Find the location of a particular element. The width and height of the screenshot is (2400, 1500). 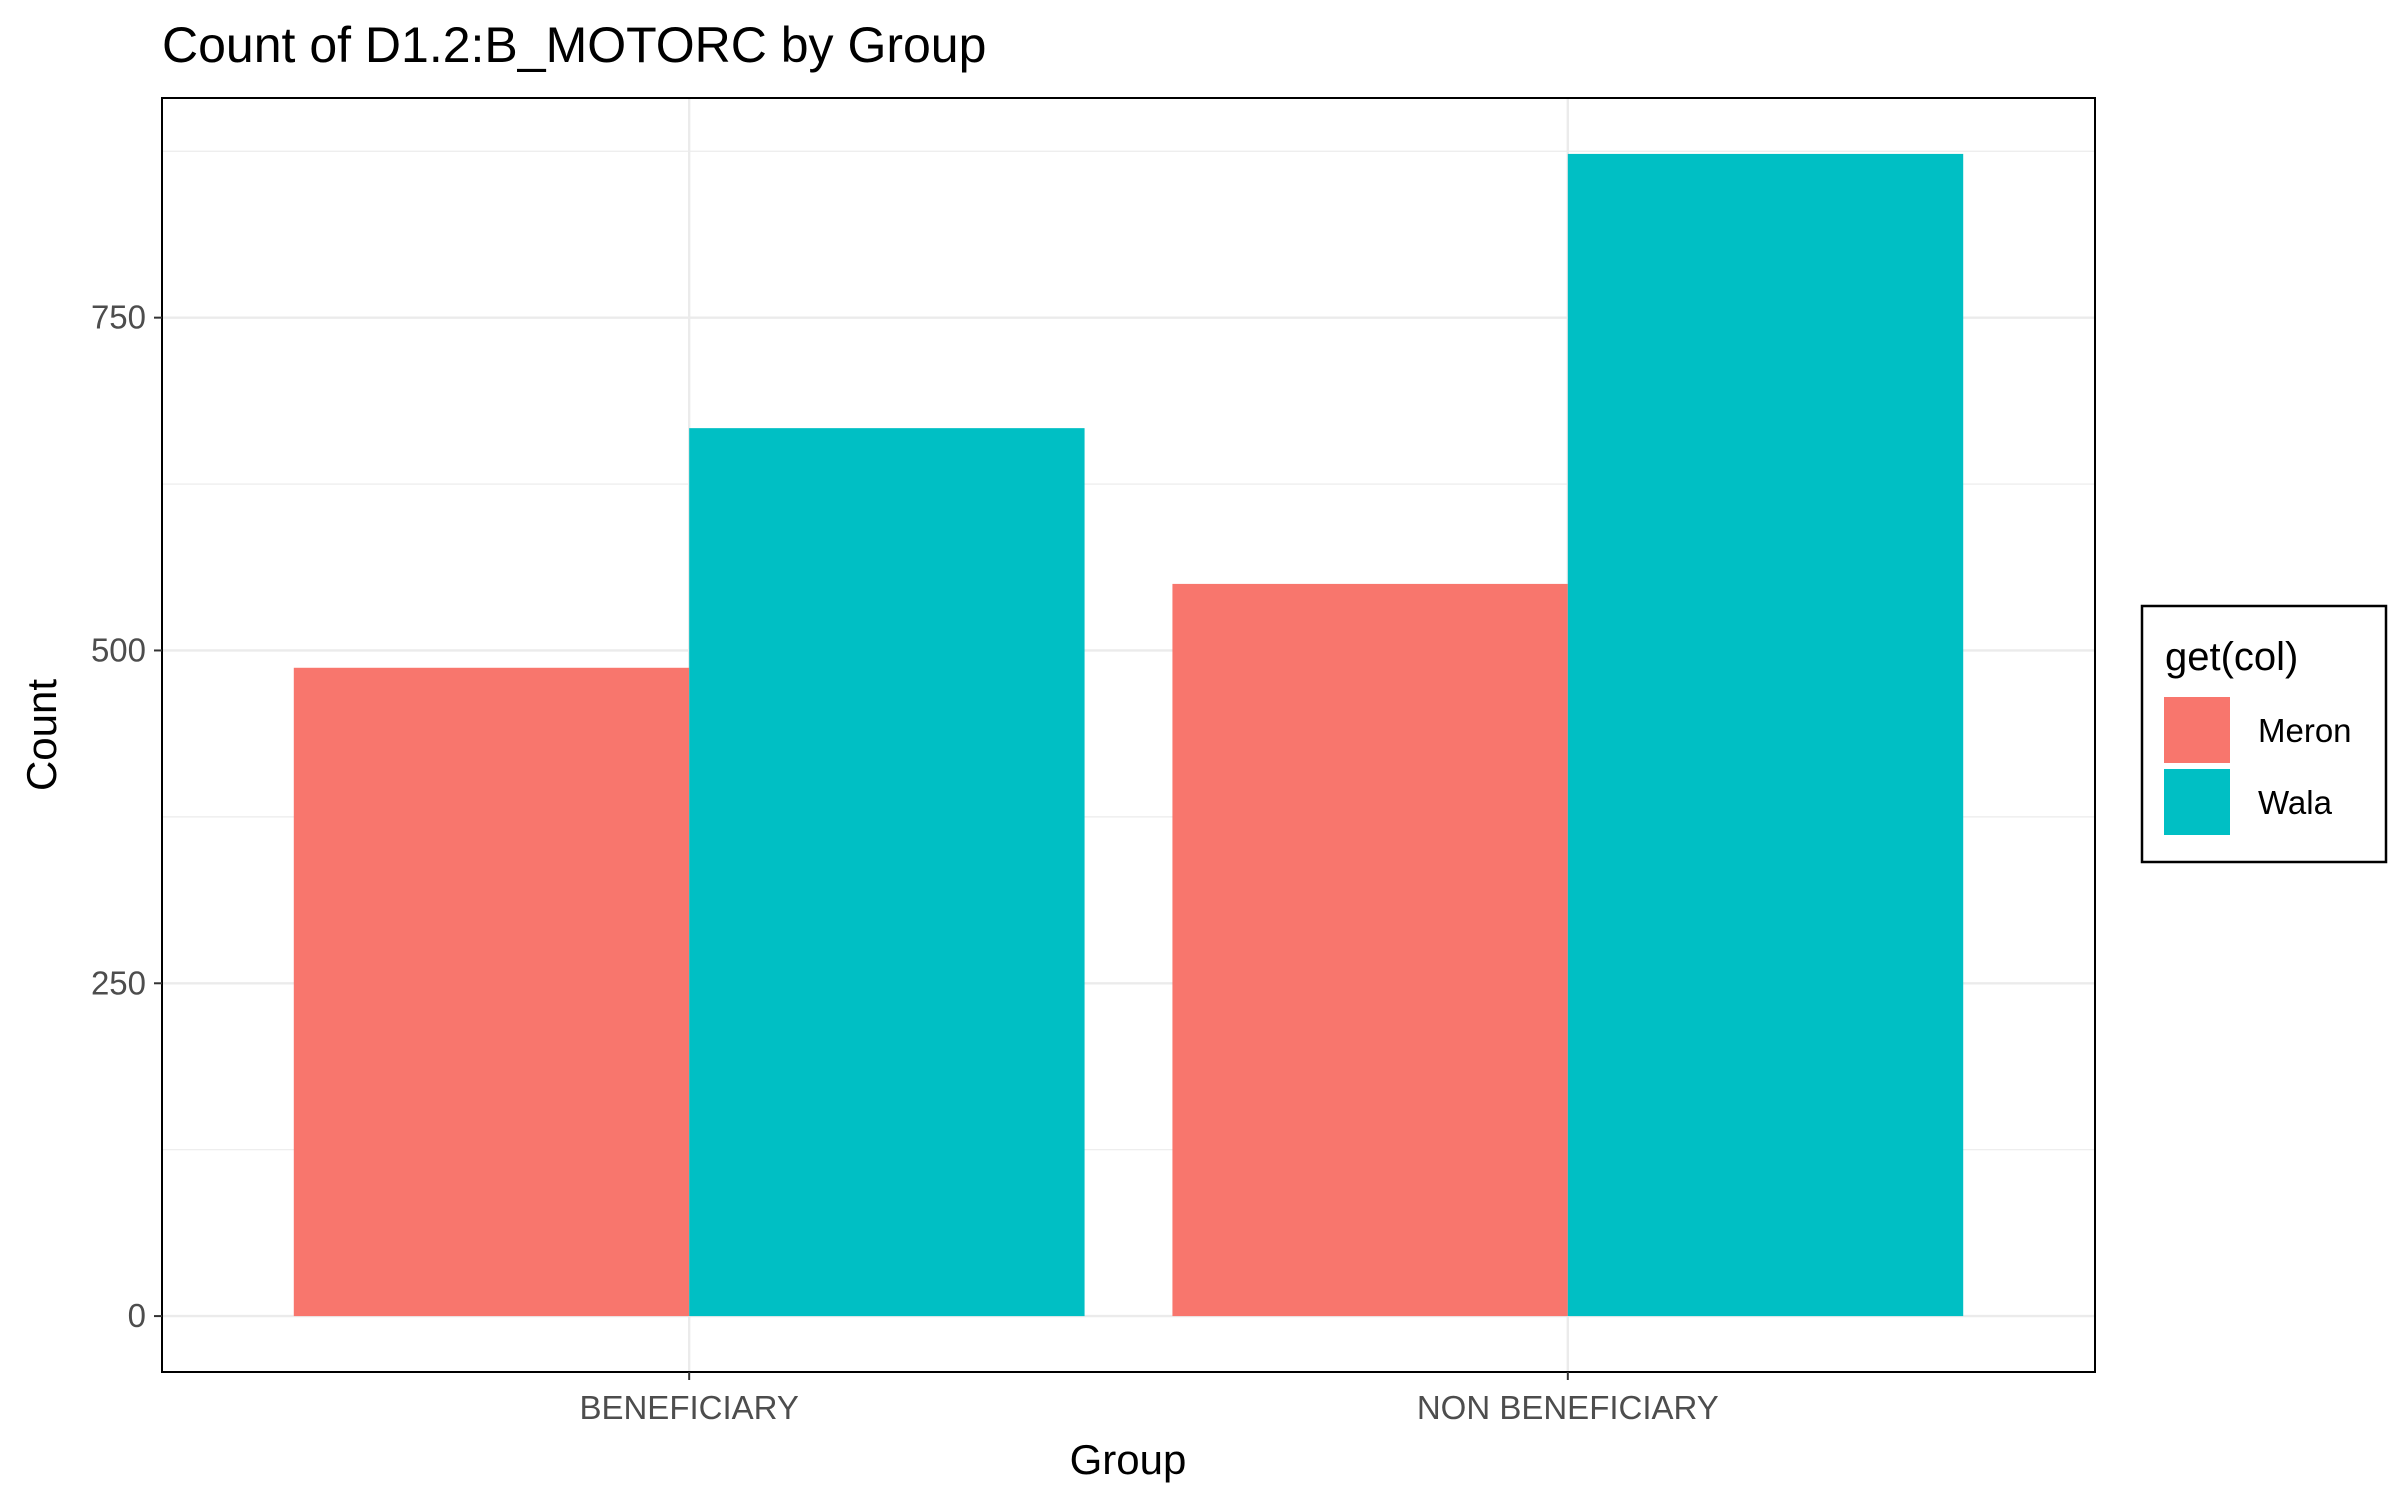

legend-label-wala: Wala is located at coordinates (2295, 802).